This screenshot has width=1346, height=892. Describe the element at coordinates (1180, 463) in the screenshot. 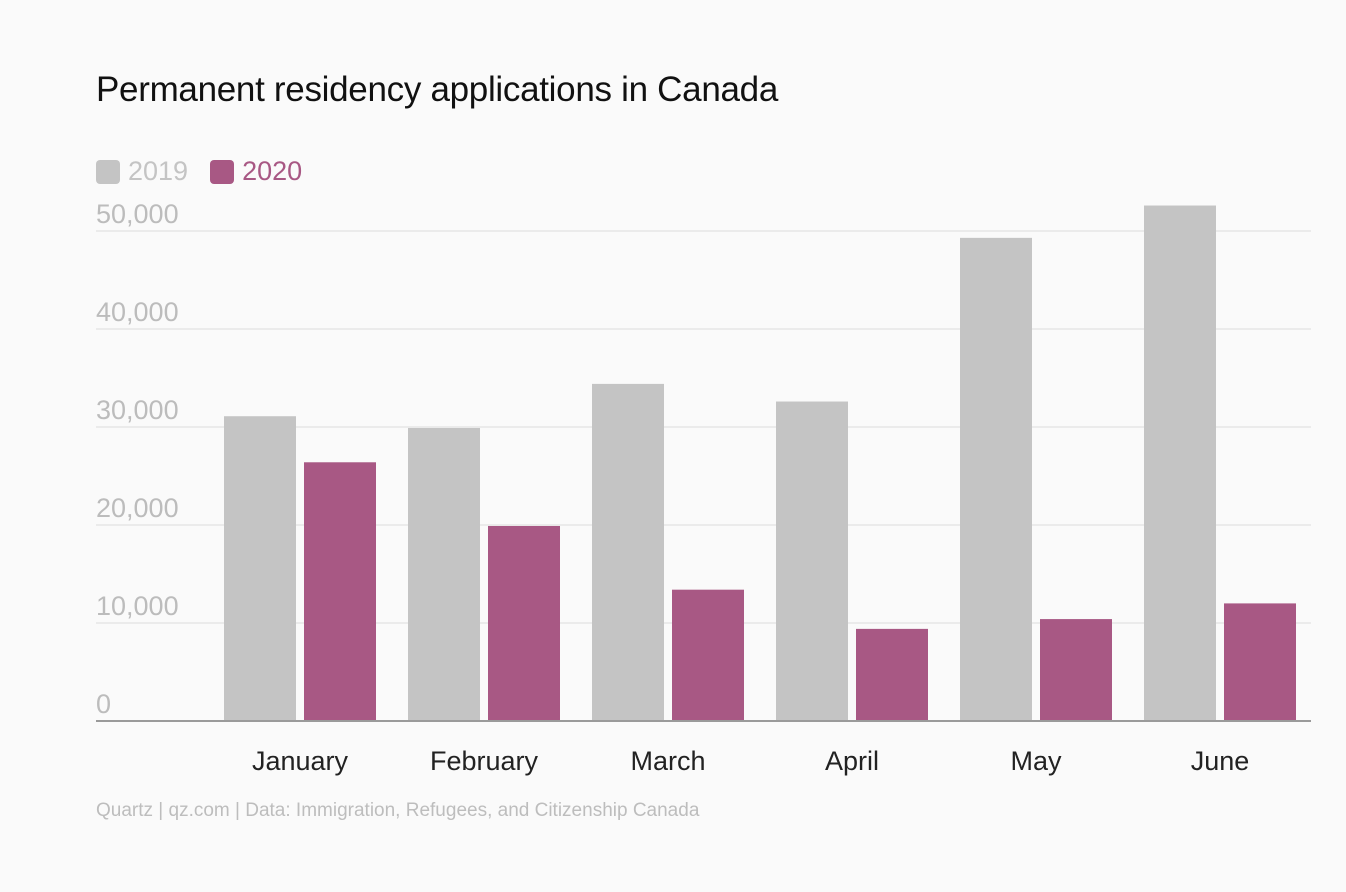

I see `bar-2019-june` at that location.